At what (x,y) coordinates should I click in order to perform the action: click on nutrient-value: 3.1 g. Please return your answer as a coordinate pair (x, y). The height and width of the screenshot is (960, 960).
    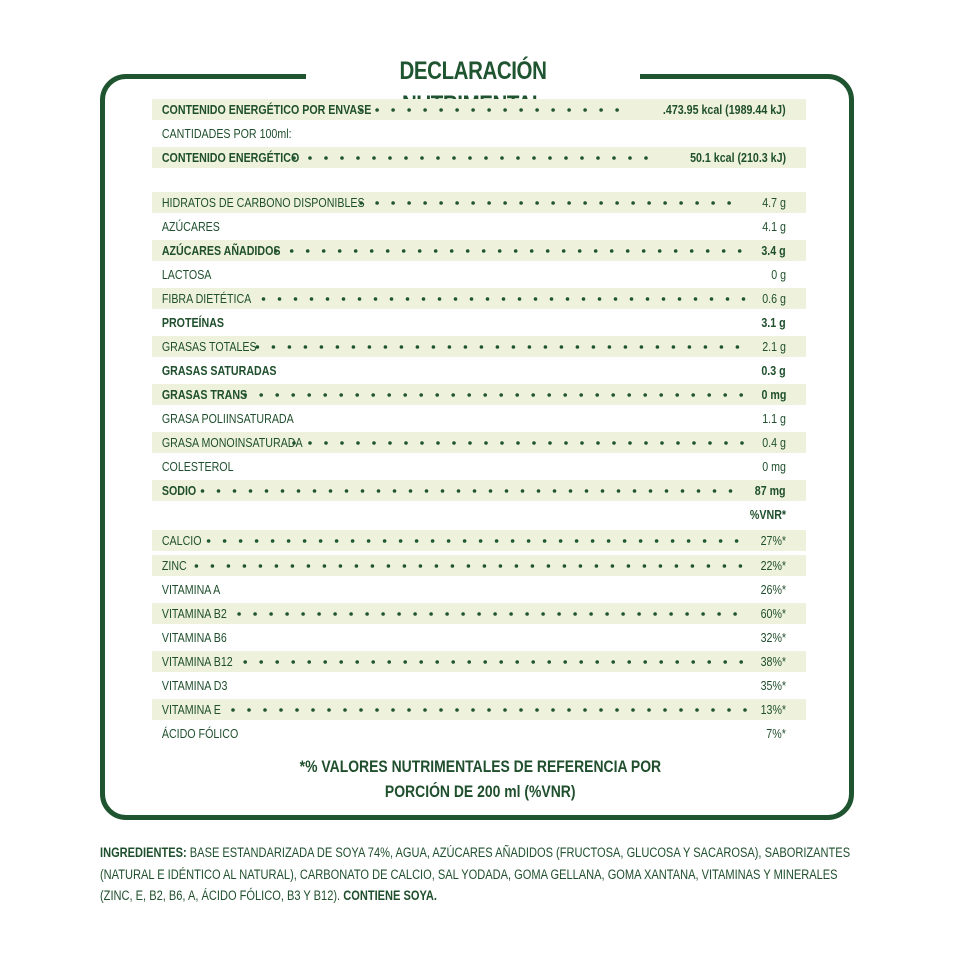
    Looking at the image, I should click on (773, 322).